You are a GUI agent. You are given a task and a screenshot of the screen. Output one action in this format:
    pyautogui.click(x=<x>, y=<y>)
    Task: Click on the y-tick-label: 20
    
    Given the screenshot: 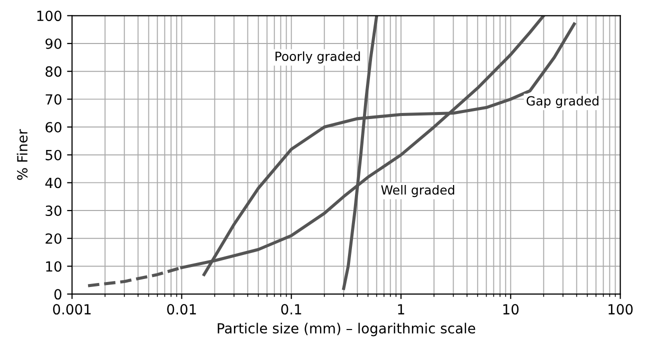 What is the action you would take?
    pyautogui.click(x=54, y=238)
    